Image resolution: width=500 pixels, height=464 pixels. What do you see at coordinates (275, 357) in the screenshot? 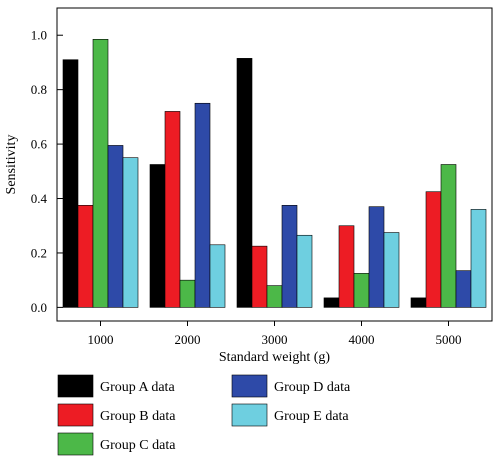
I see `x-axis-title: Standard weight (g)` at bounding box center [275, 357].